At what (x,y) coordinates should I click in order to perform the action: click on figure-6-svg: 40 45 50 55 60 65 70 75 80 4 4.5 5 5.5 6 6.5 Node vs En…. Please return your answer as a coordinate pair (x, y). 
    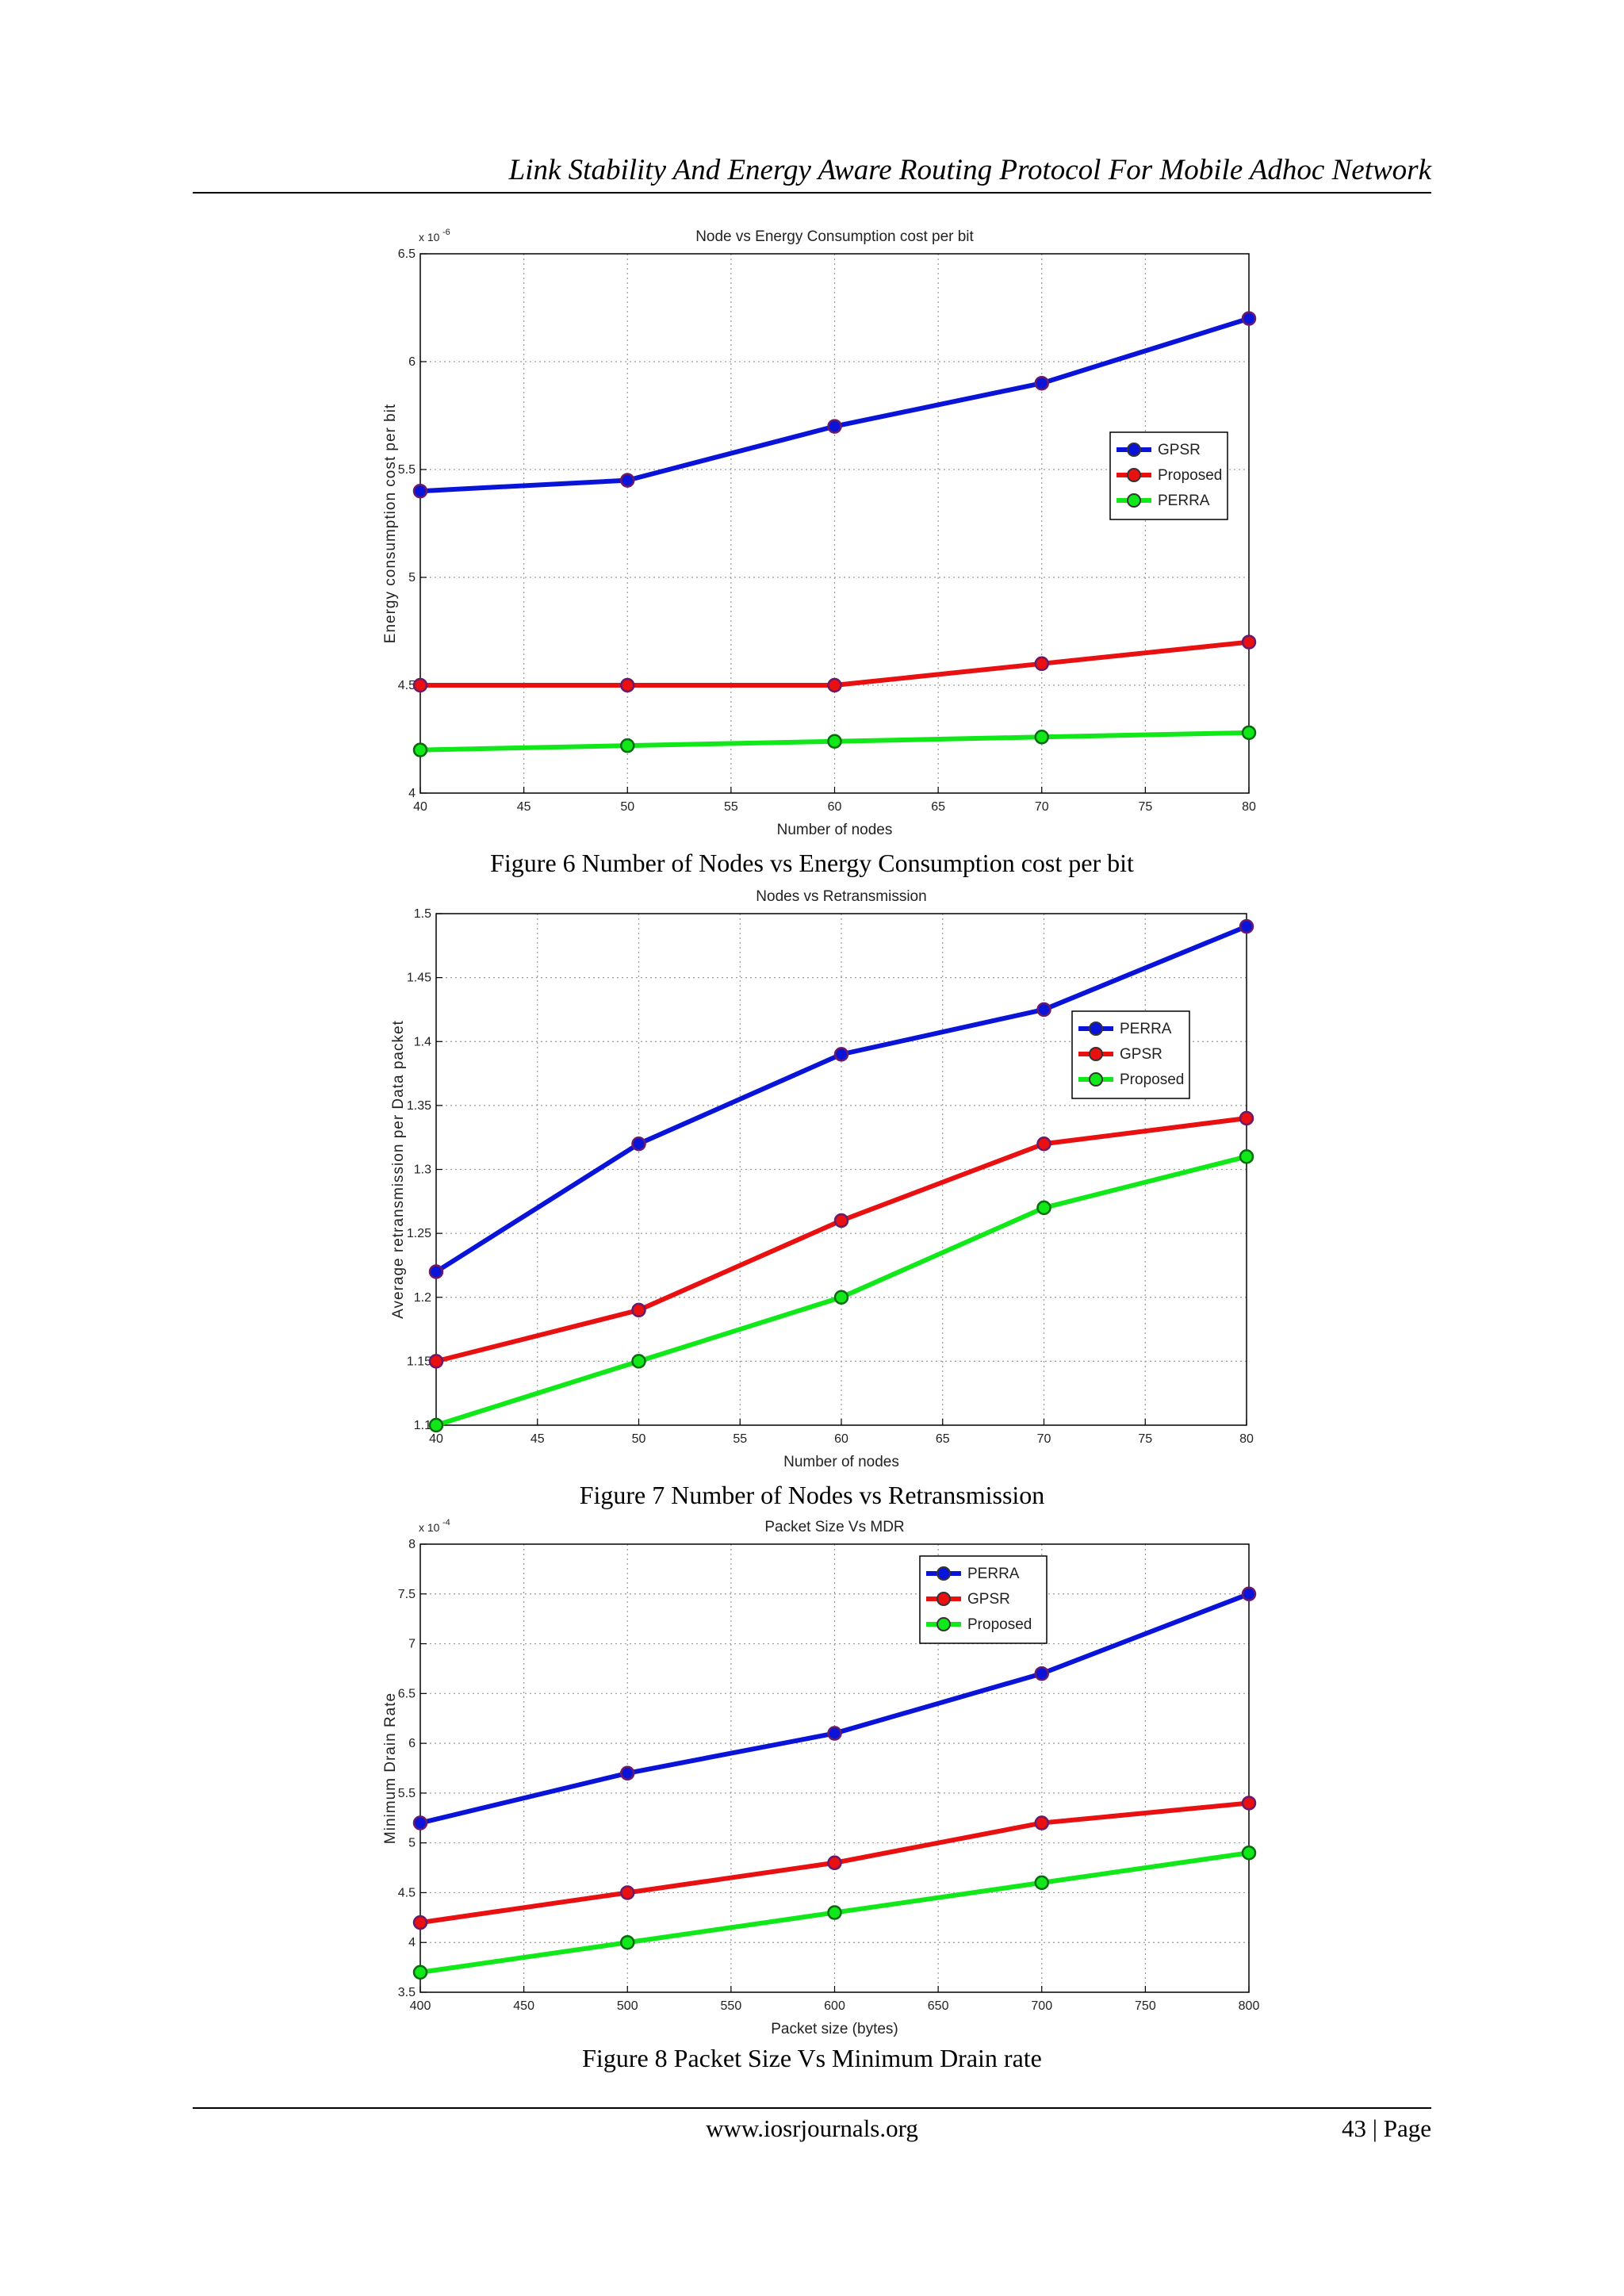
    Looking at the image, I should click on (819, 533).